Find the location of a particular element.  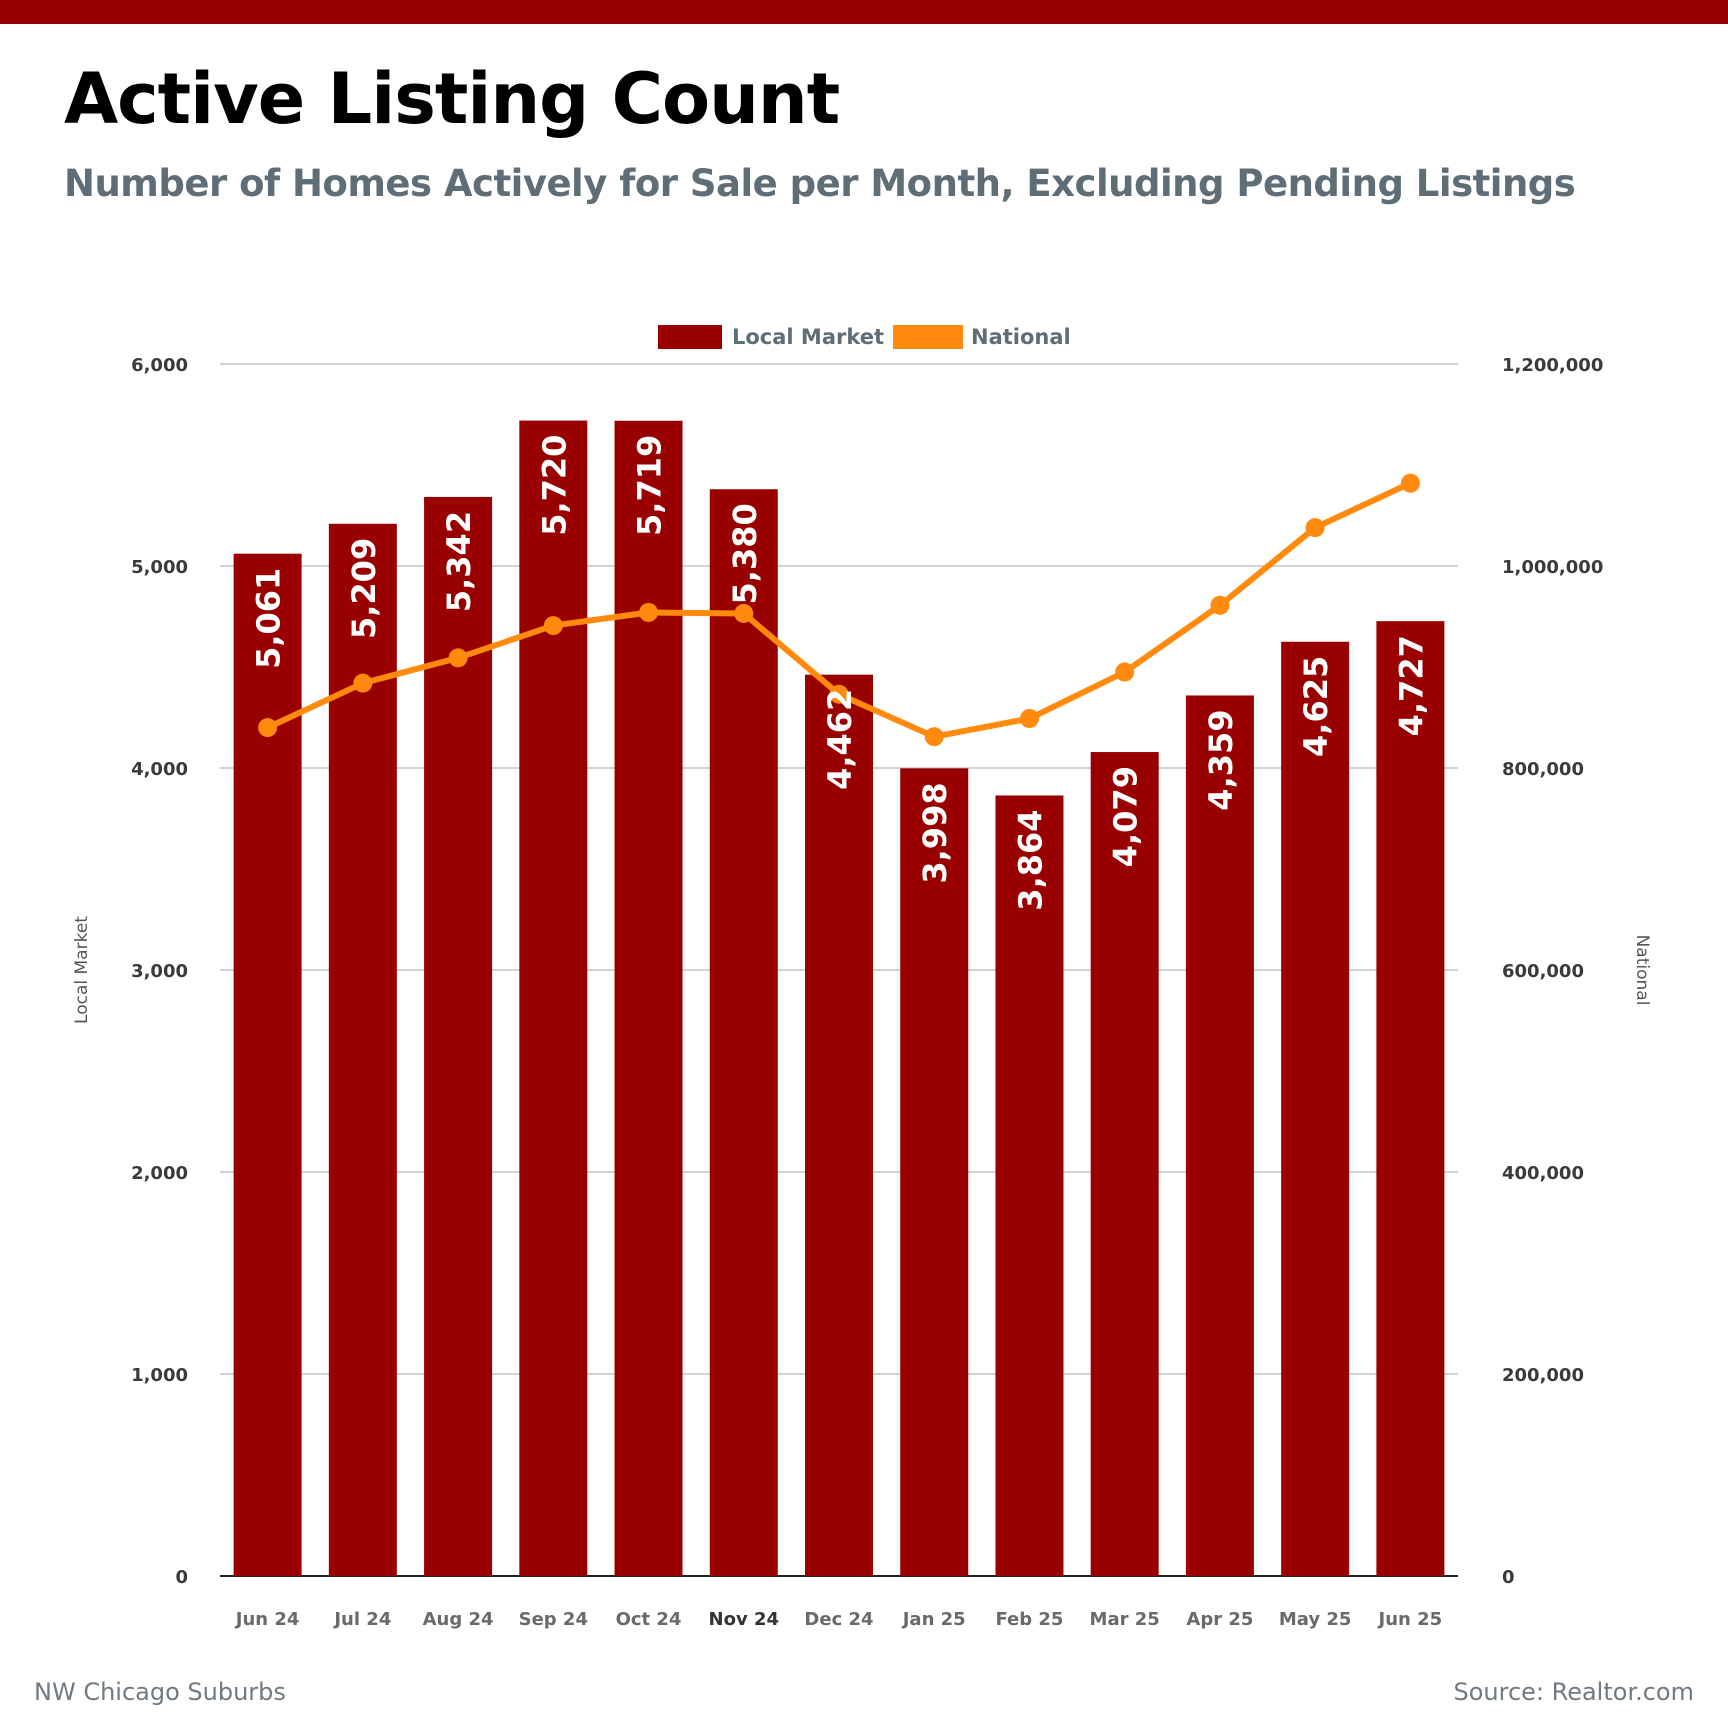

legend-swatch-national is located at coordinates (928, 337).